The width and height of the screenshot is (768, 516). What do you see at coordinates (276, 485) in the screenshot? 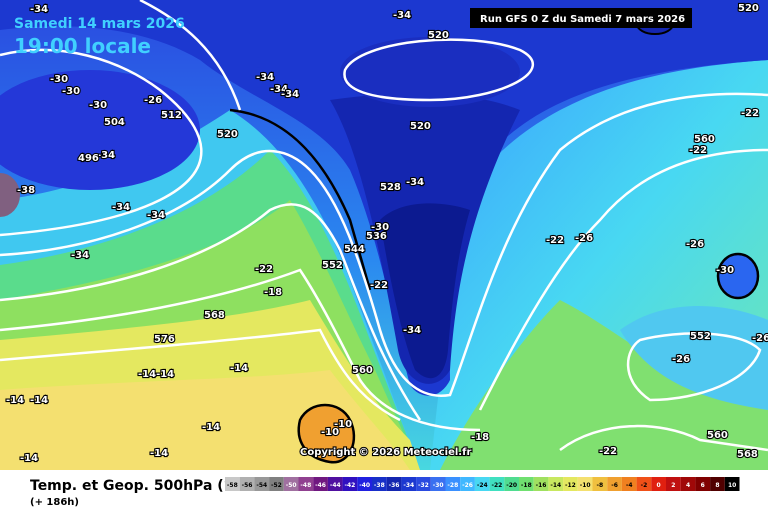
I see `scale-label: -52` at bounding box center [276, 485].